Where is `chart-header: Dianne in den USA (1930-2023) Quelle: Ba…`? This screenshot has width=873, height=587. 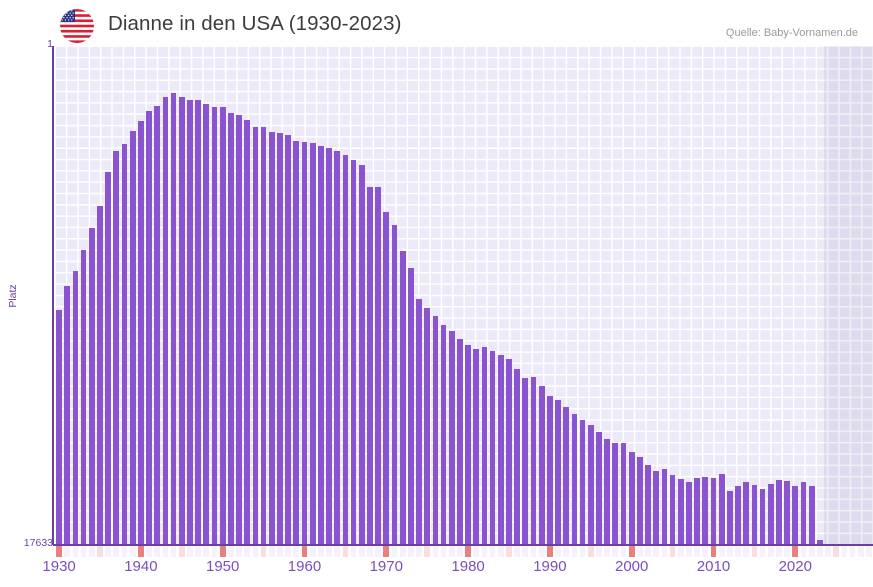
chart-header: Dianne in den USA (1930-2023) Quelle: Ba… is located at coordinates (436, 22).